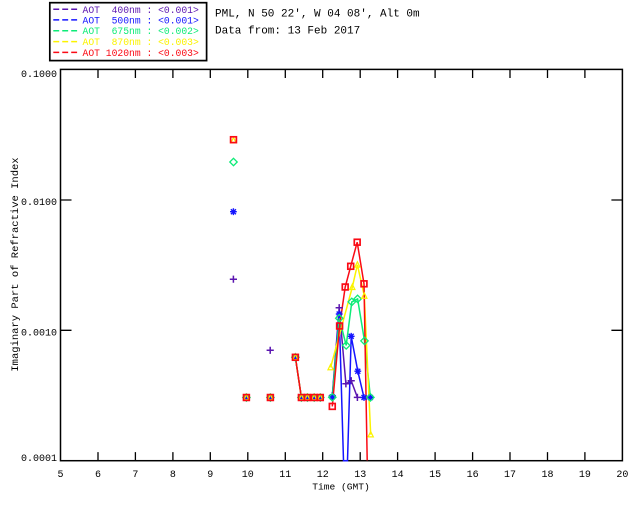  What do you see at coordinates (141, 31) in the screenshot?
I see `svg-text: AOT 675nm : <0.002>` at bounding box center [141, 31].